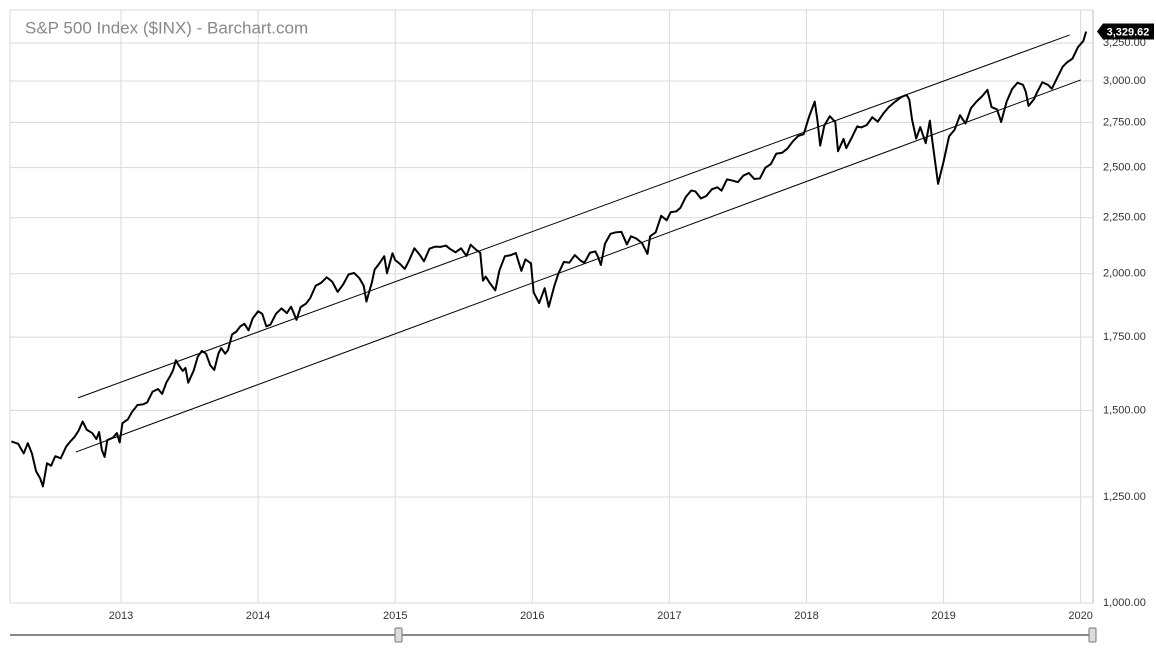  I want to click on x-tick-label: 2019, so click(943, 616).